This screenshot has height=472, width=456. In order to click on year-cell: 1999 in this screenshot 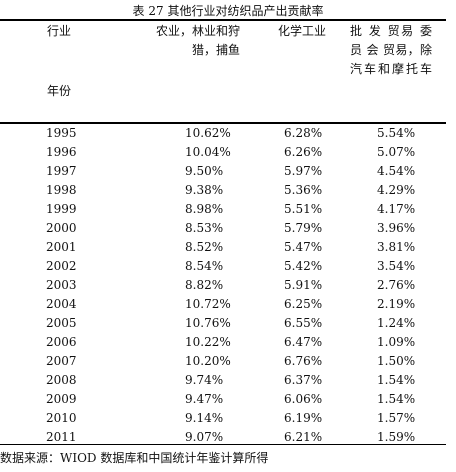, I will do `click(61, 209)`.